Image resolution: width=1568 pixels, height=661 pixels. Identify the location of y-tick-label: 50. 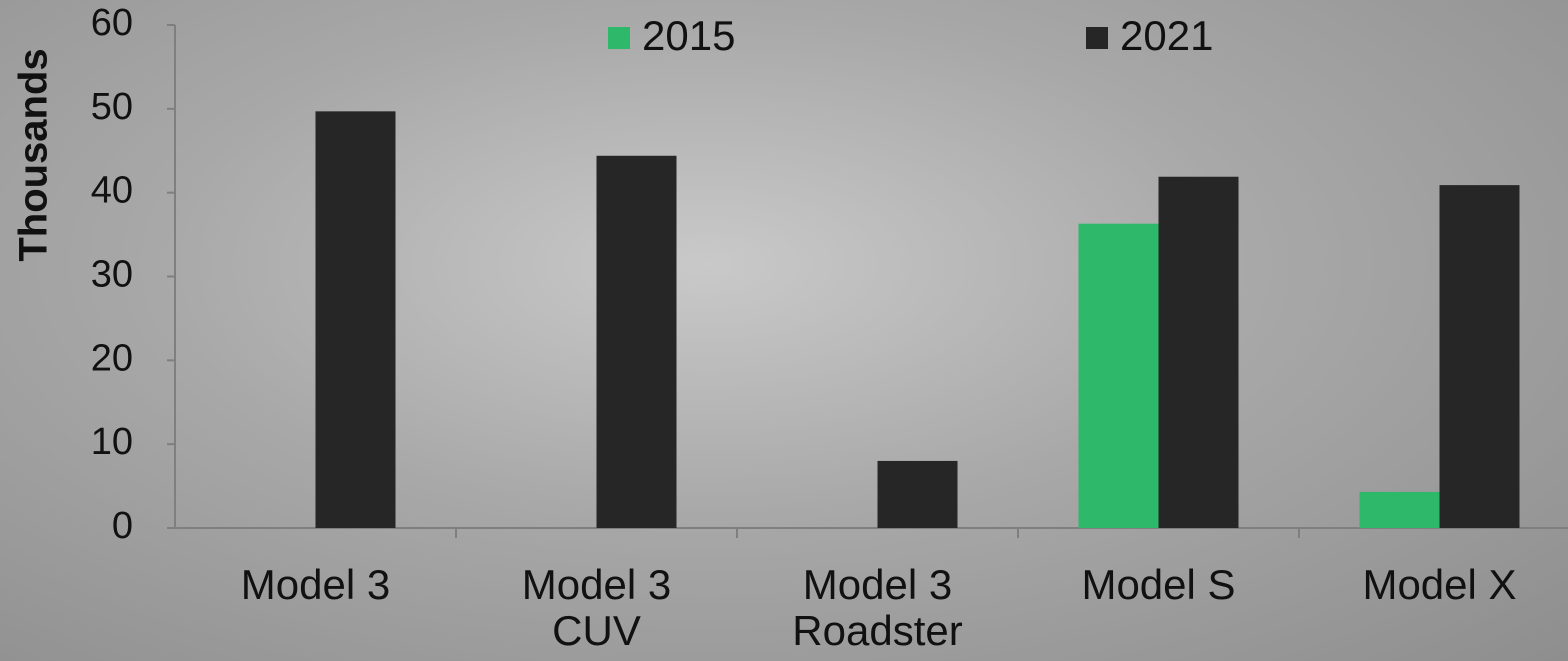
(112, 107).